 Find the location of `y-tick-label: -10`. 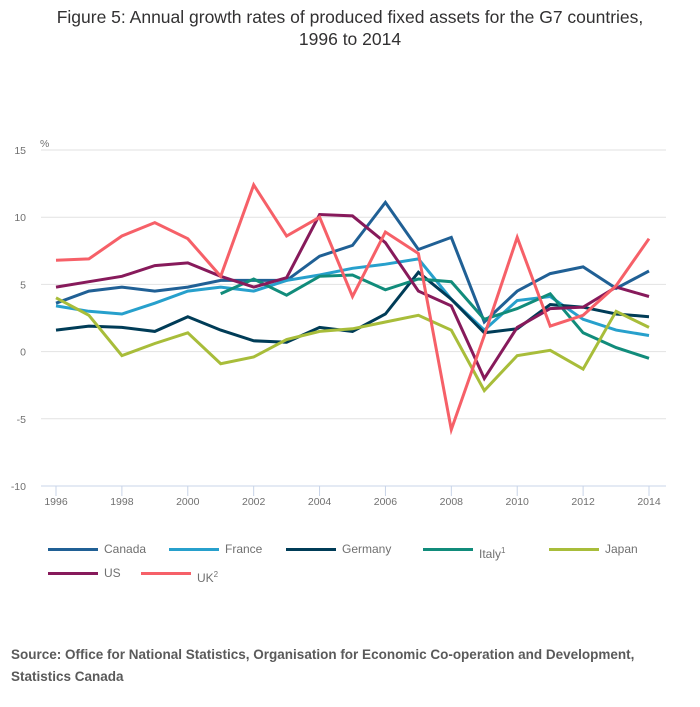

y-tick-label: -10 is located at coordinates (18, 487).